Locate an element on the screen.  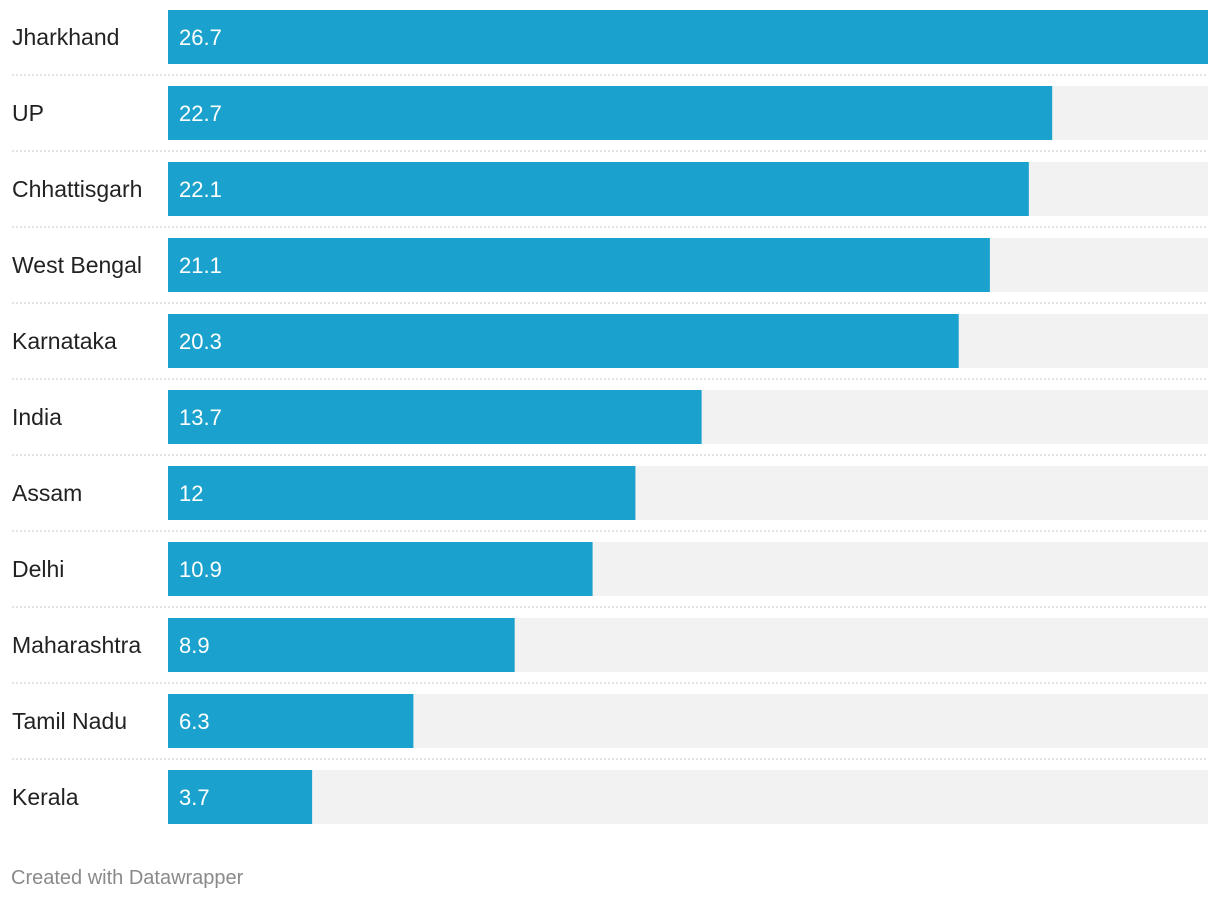
row-west-bengal: West Bengal 21.1 is located at coordinates (610, 271).